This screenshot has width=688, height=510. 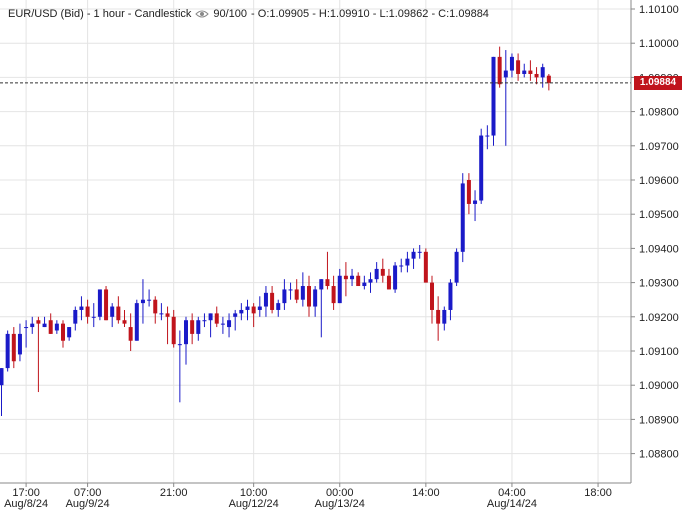 I want to click on x-tick-time: 04:00, so click(x=512, y=493).